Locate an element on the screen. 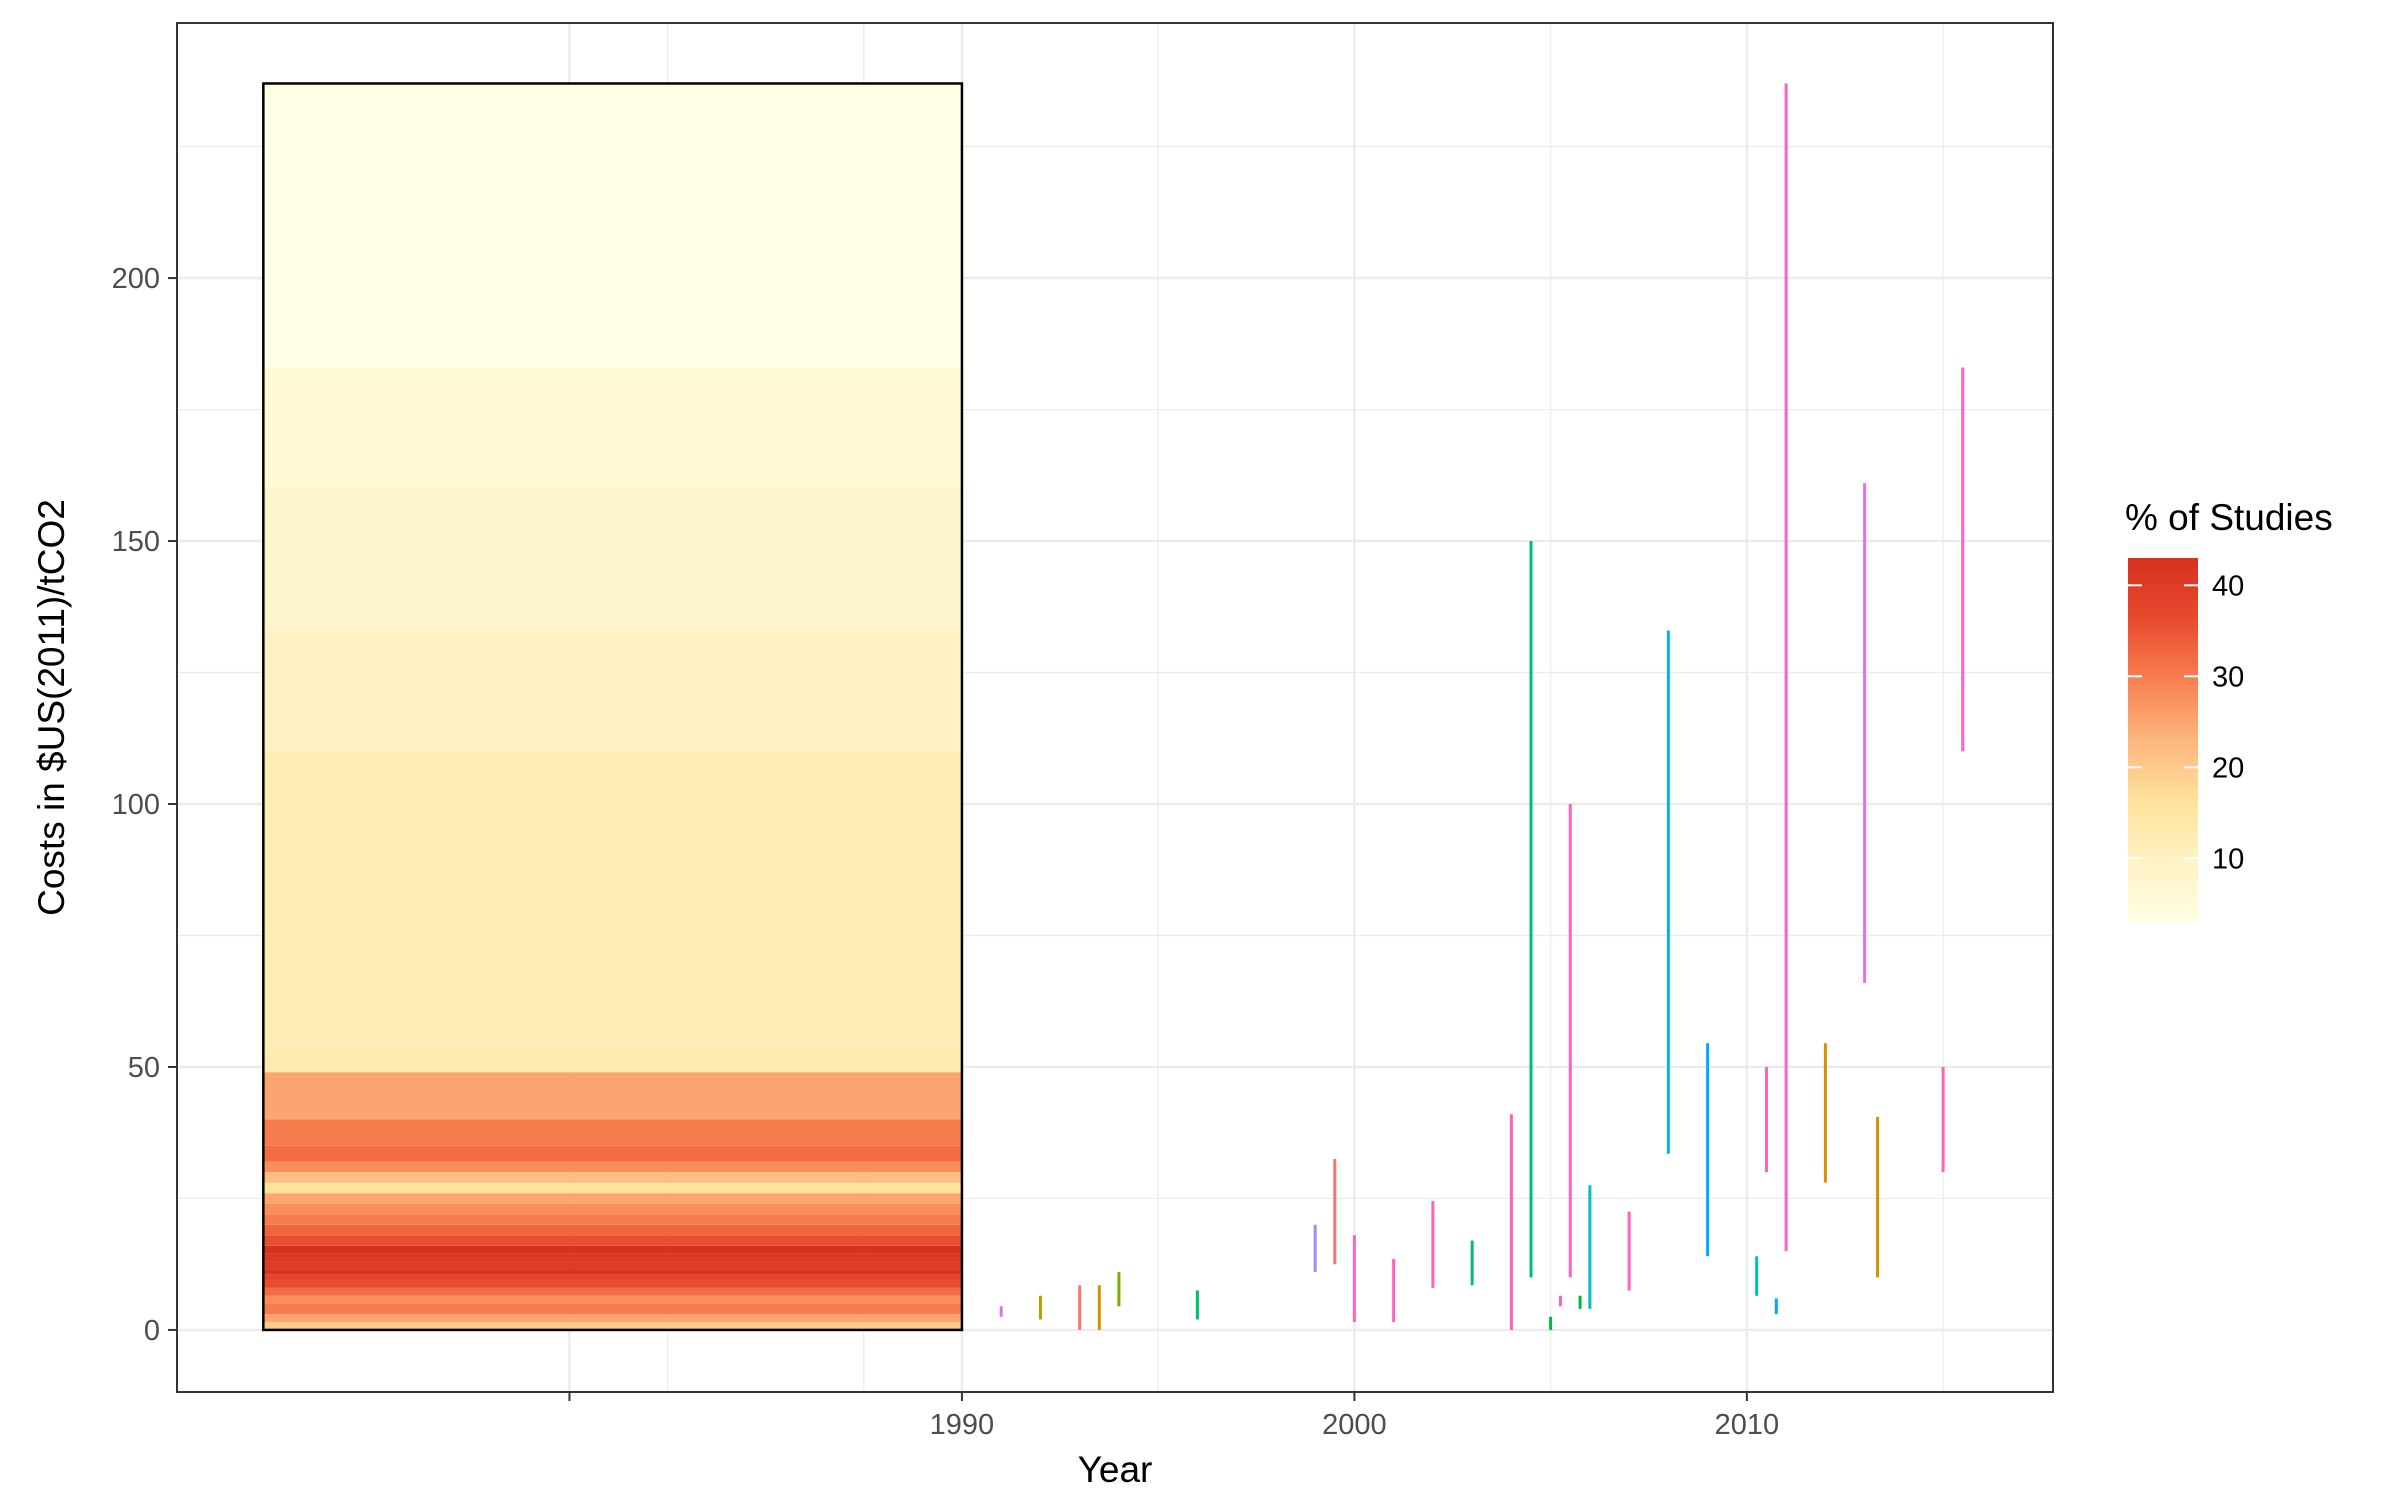 The height and width of the screenshot is (1505, 2400). x-tick-label: 2010 is located at coordinates (1747, 1425).